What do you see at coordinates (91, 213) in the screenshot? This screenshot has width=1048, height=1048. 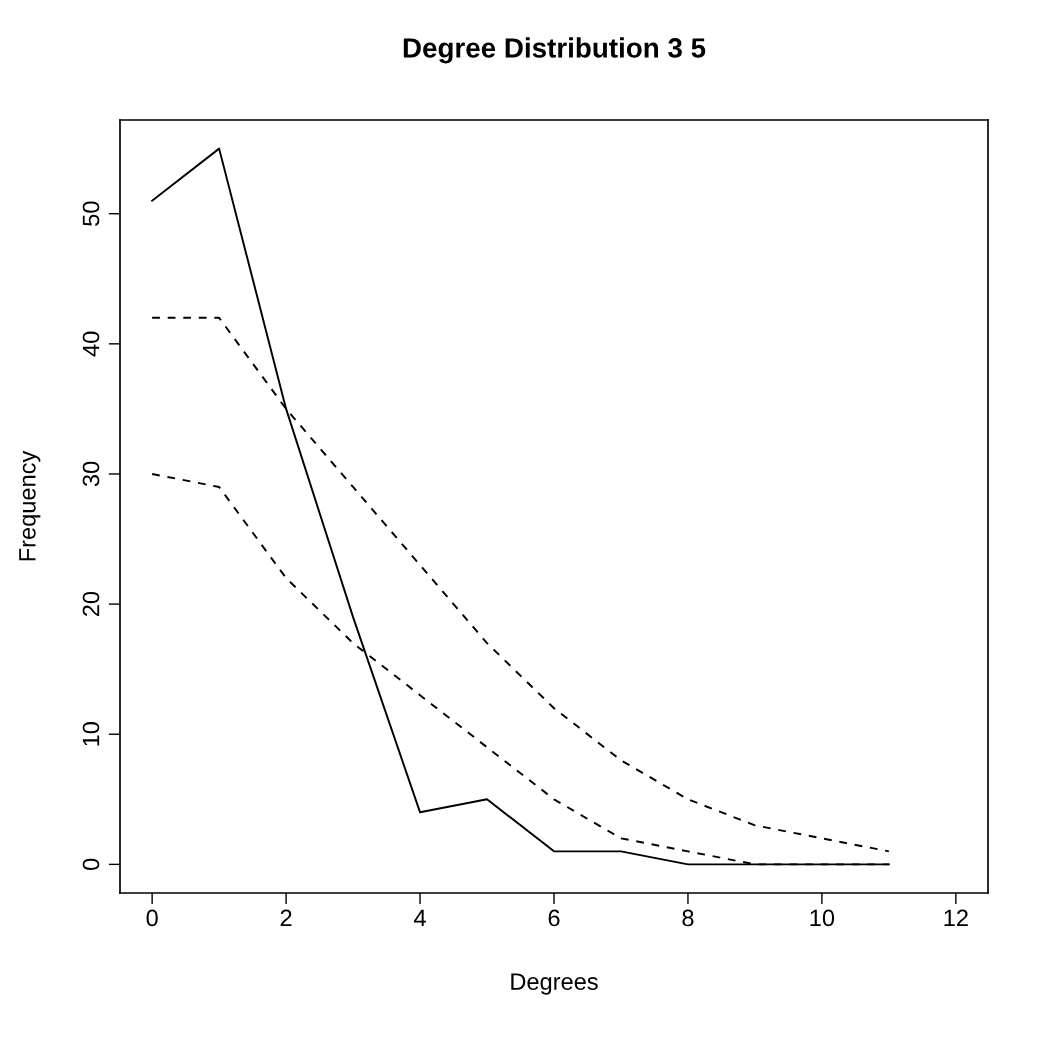 I see `y-tick-label: 50` at bounding box center [91, 213].